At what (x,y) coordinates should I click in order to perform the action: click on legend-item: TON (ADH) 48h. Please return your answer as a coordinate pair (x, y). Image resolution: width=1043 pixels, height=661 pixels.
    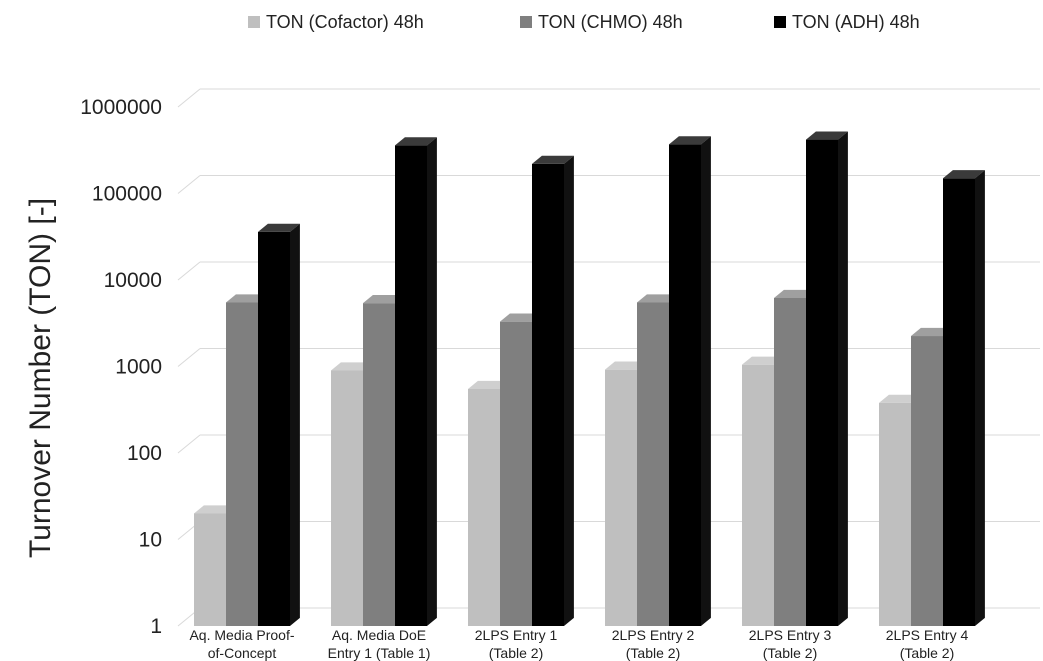
    Looking at the image, I should click on (847, 22).